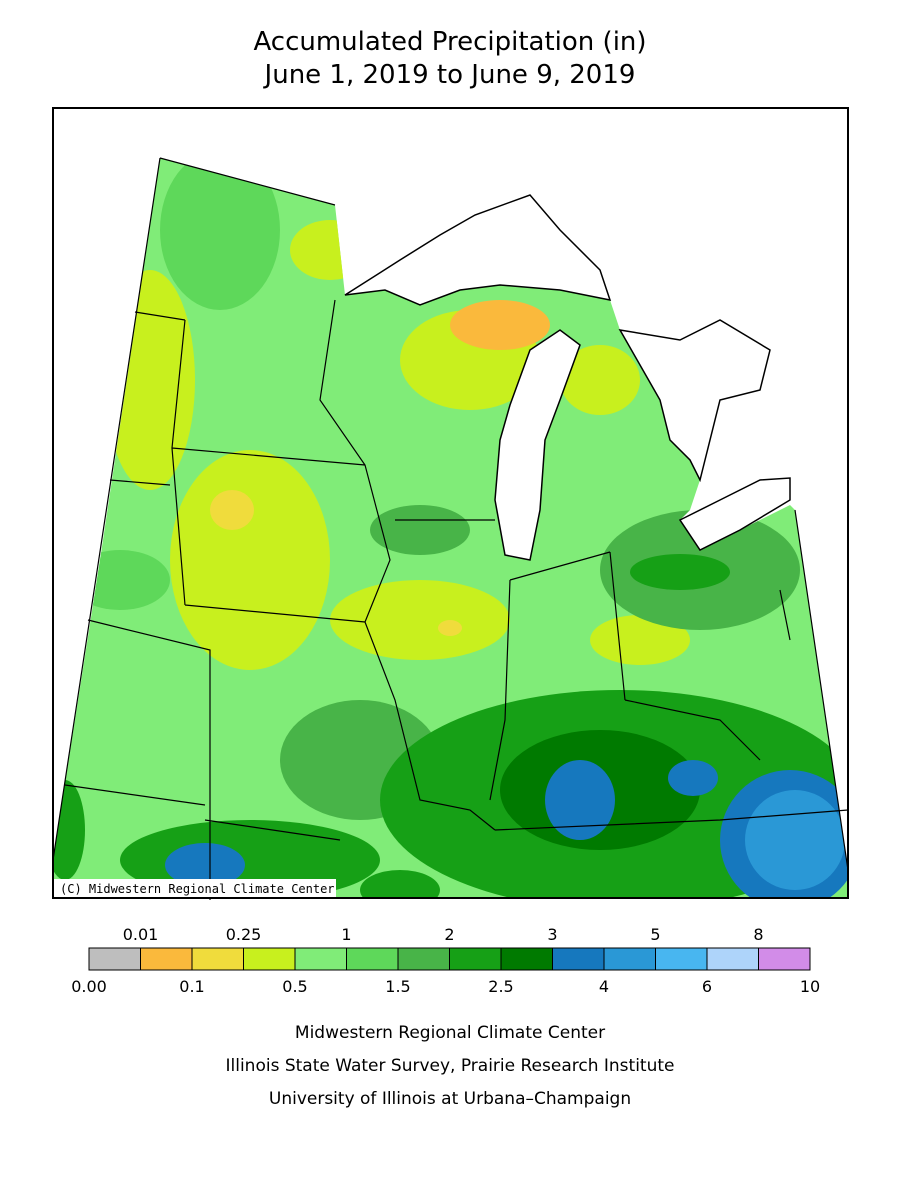  I want to click on legend-label: 1, so click(346, 934).